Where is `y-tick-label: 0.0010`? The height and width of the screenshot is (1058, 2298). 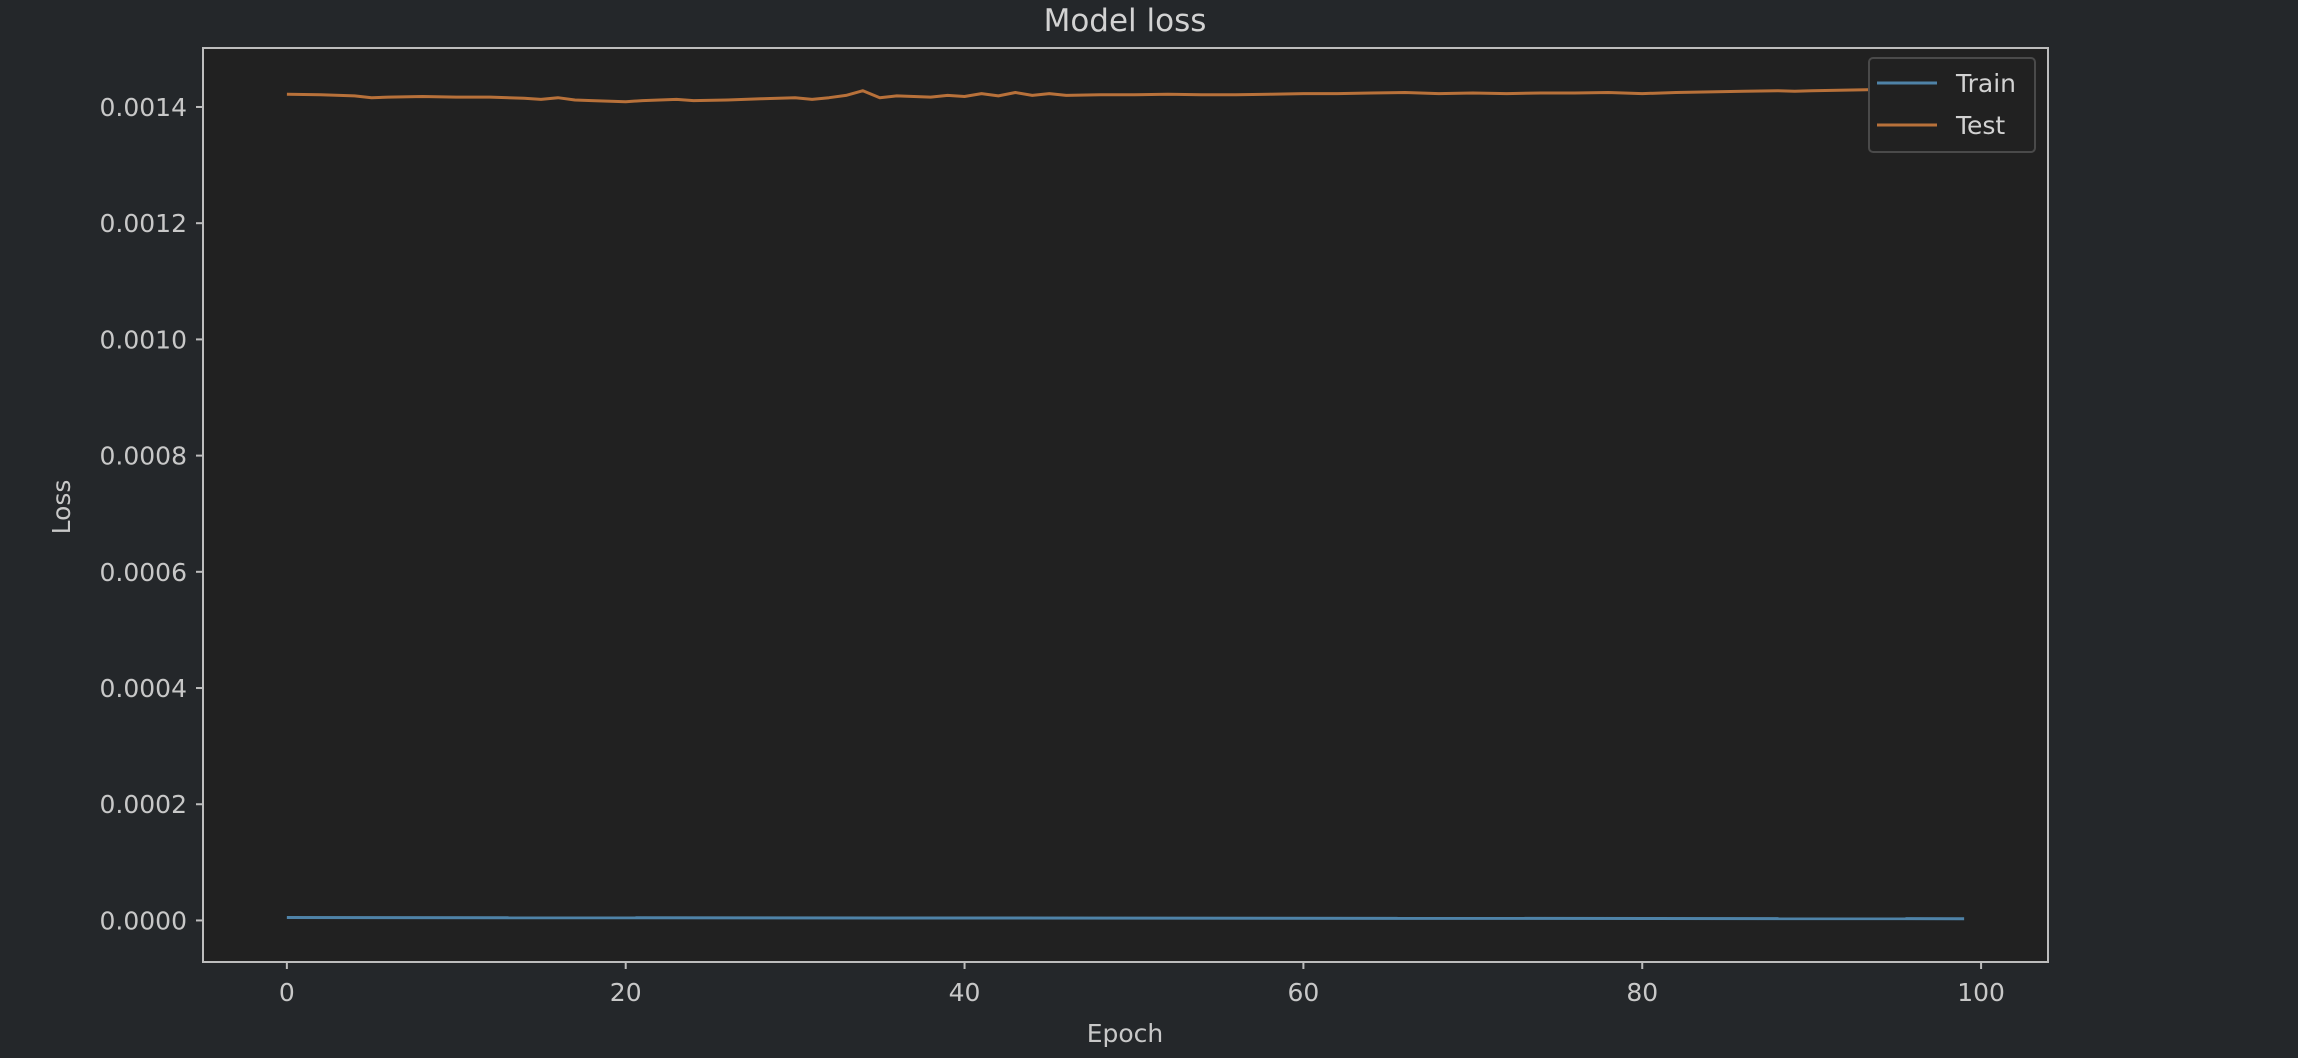 y-tick-label: 0.0010 is located at coordinates (143, 339).